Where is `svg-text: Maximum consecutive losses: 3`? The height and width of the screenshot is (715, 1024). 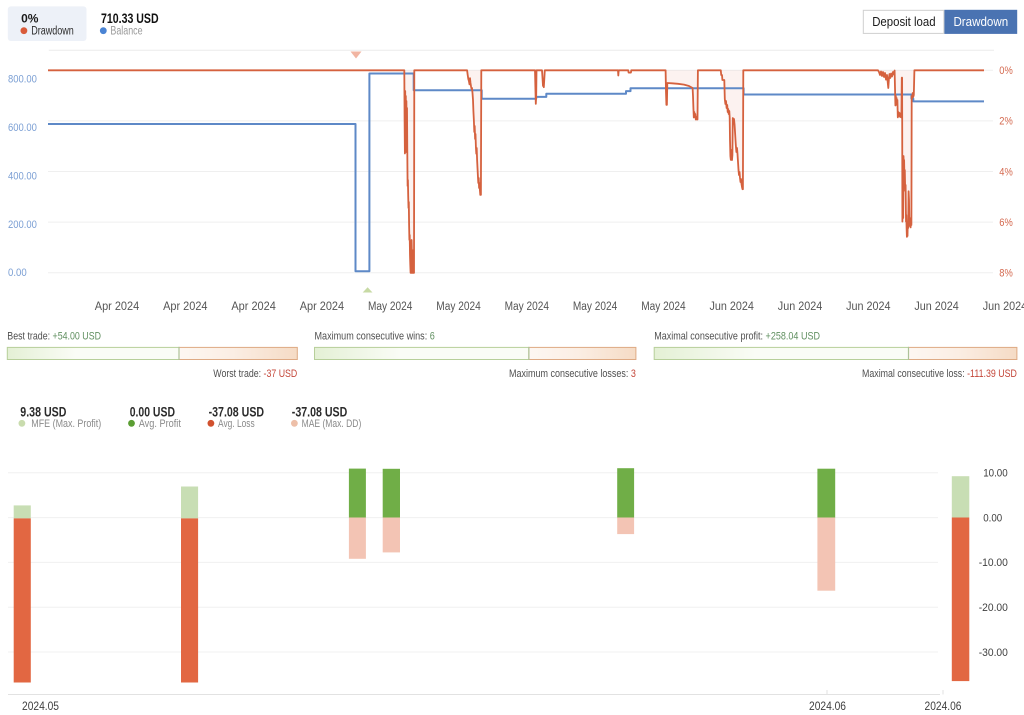
svg-text: Maximum consecutive losses: 3 is located at coordinates (572, 374).